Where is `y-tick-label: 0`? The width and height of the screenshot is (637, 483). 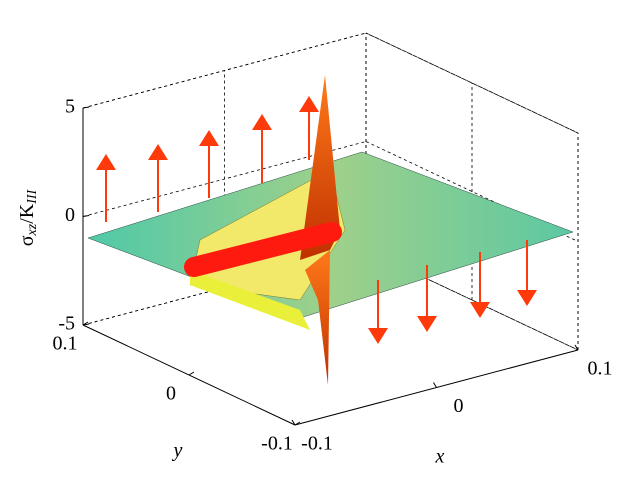 y-tick-label: 0 is located at coordinates (171, 394).